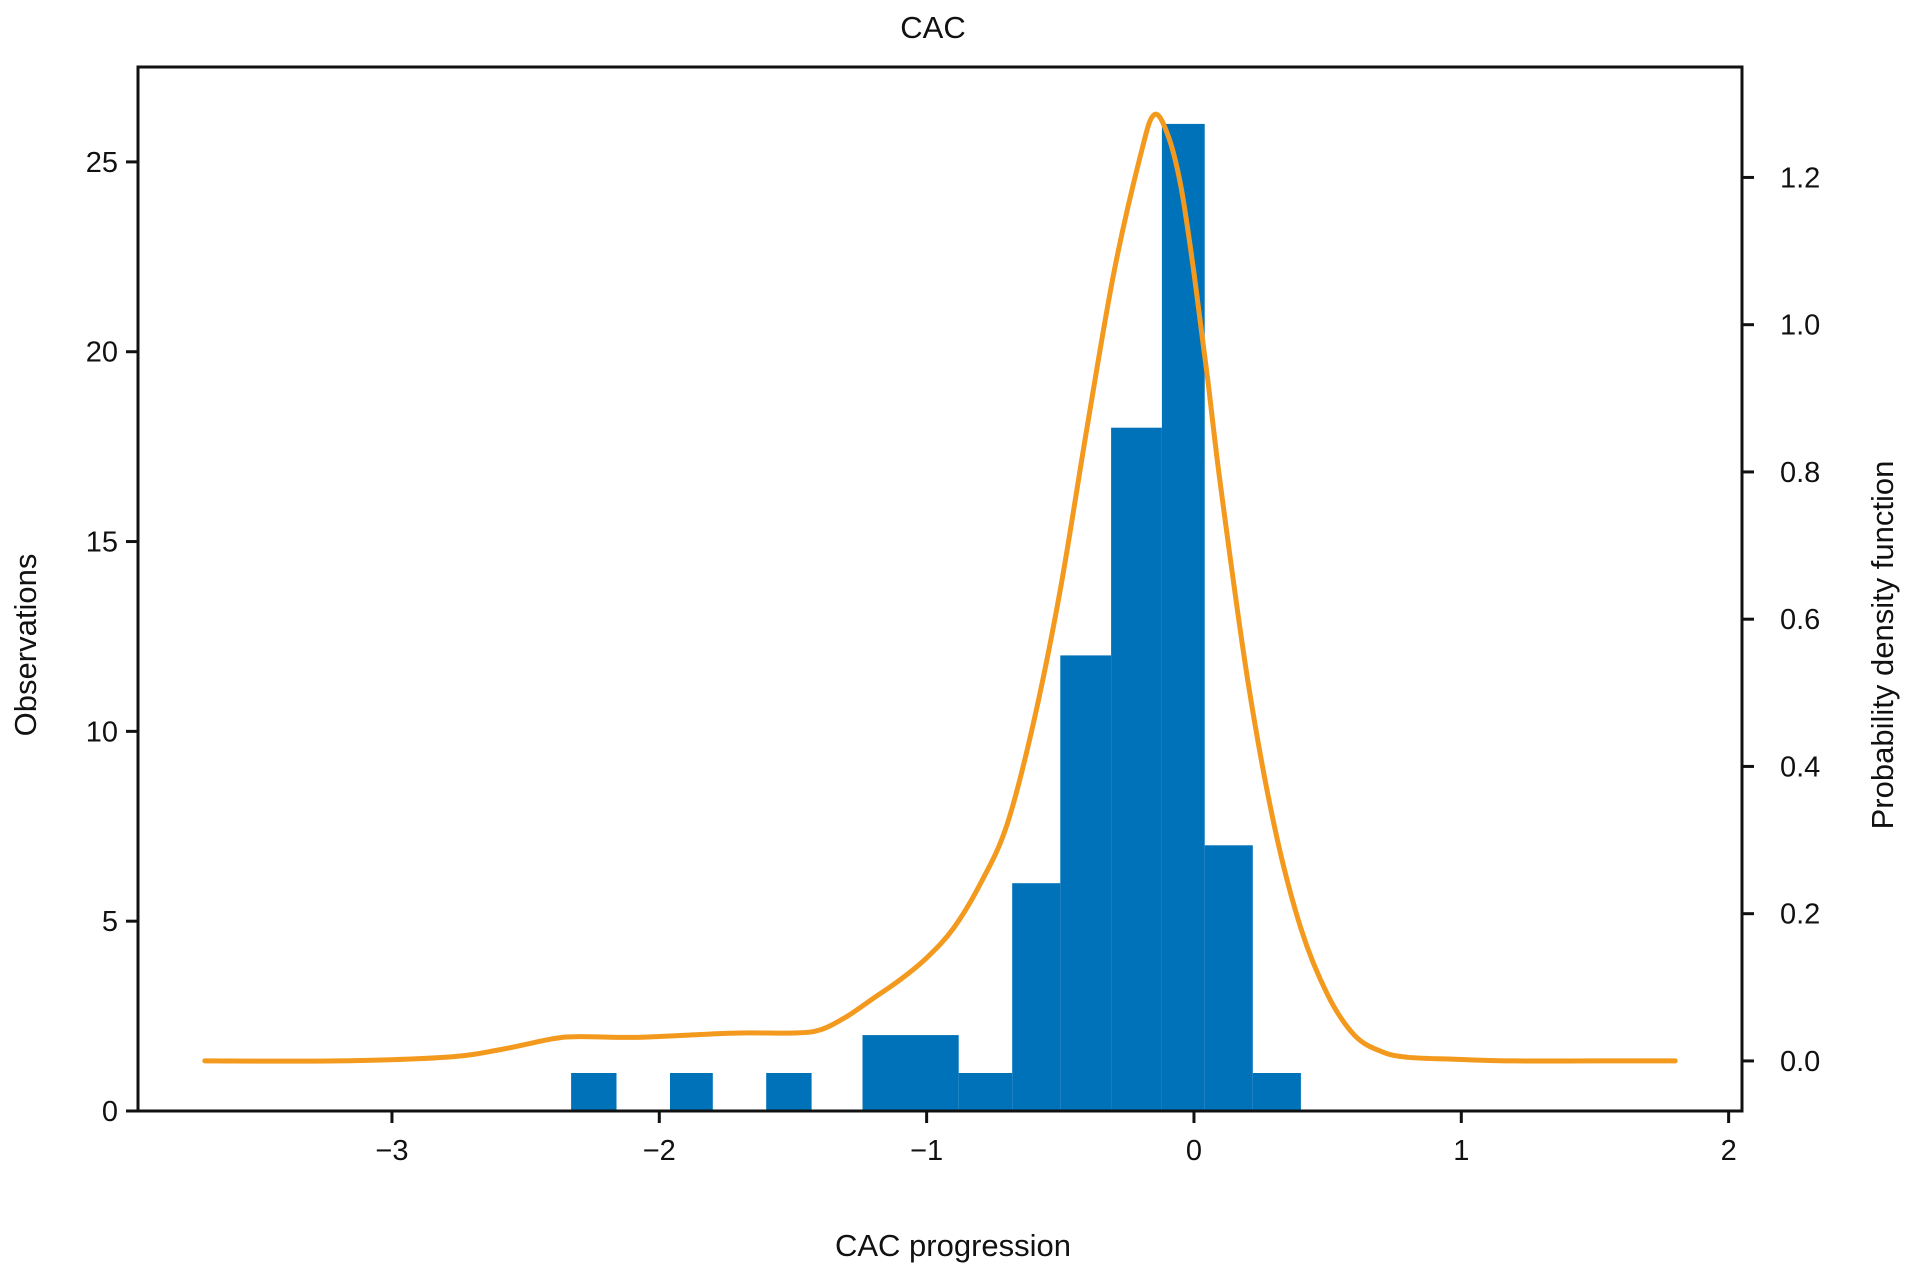  I want to click on y-axis-right: 0.0 0.2 0.4 0.6 0.8 1.0 1.2, so click(1781, 620).